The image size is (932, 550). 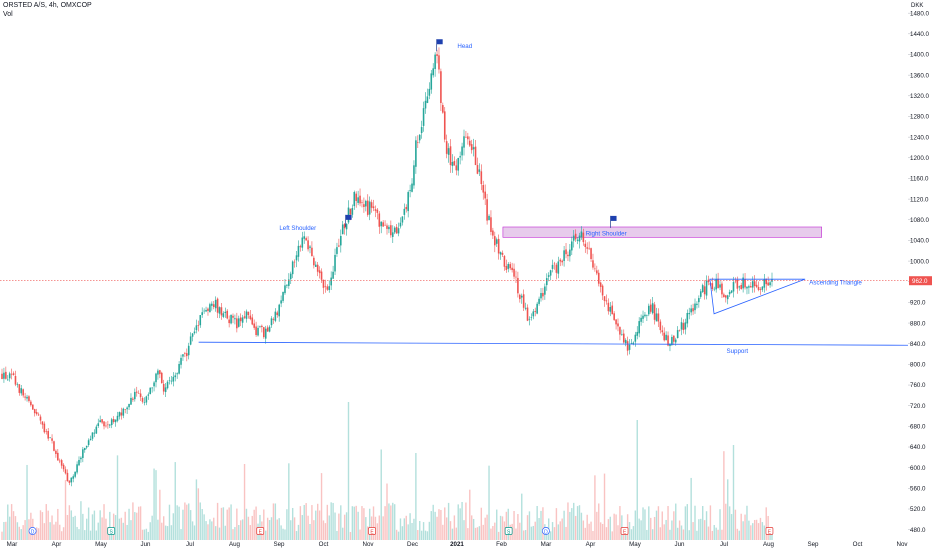 What do you see at coordinates (464, 46) in the screenshot?
I see `annotation-label: Head` at bounding box center [464, 46].